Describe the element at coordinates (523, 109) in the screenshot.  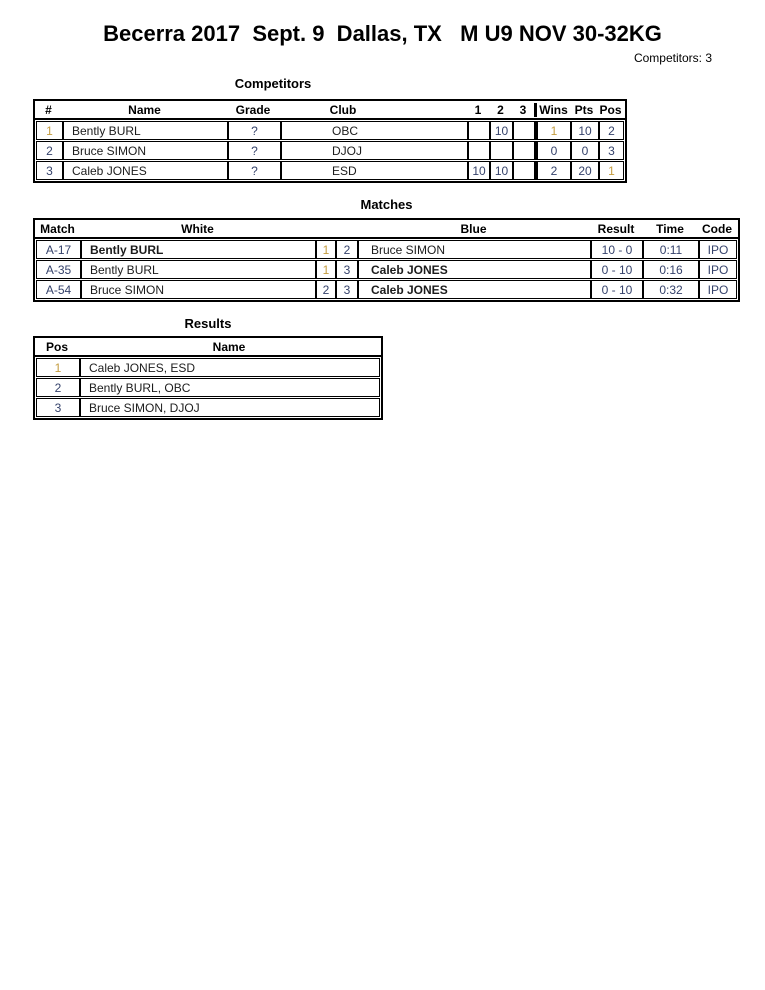
I see `col-header-round3: 3` at that location.